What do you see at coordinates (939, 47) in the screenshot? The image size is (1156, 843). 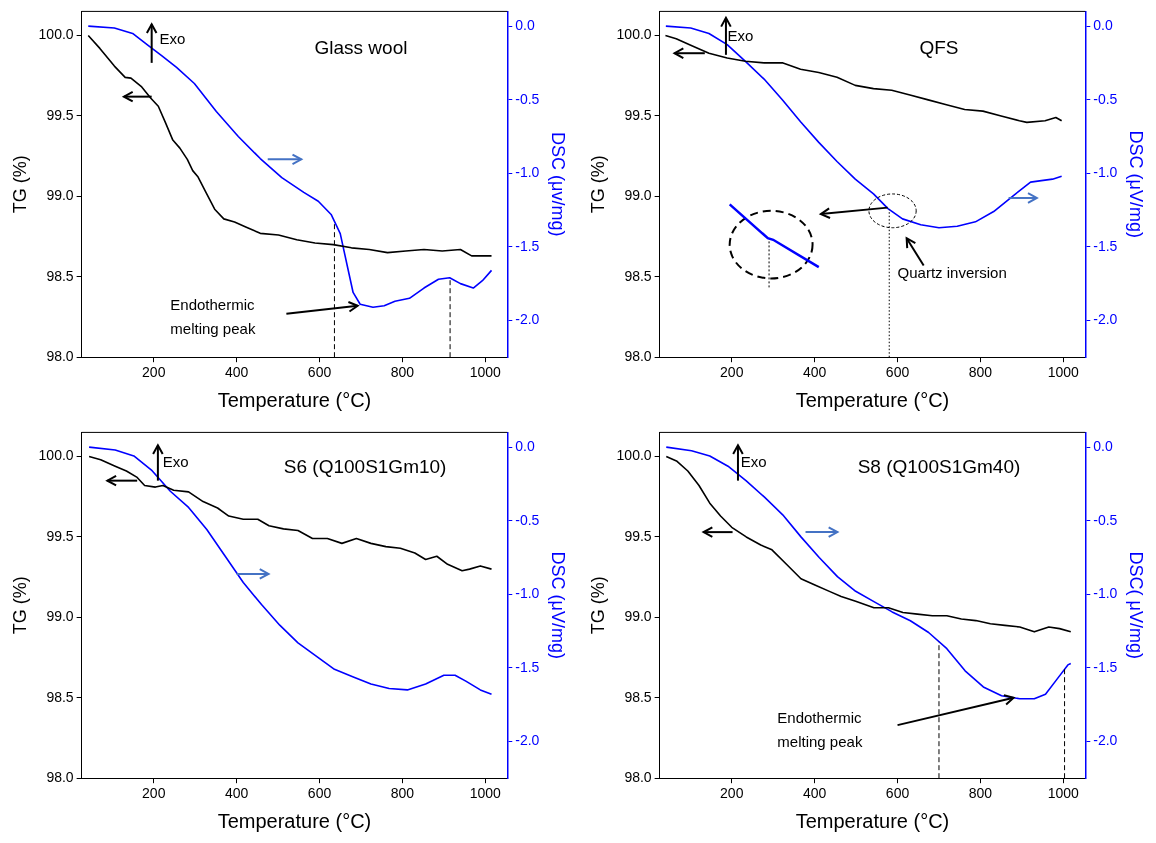 I see `text: QFS` at bounding box center [939, 47].